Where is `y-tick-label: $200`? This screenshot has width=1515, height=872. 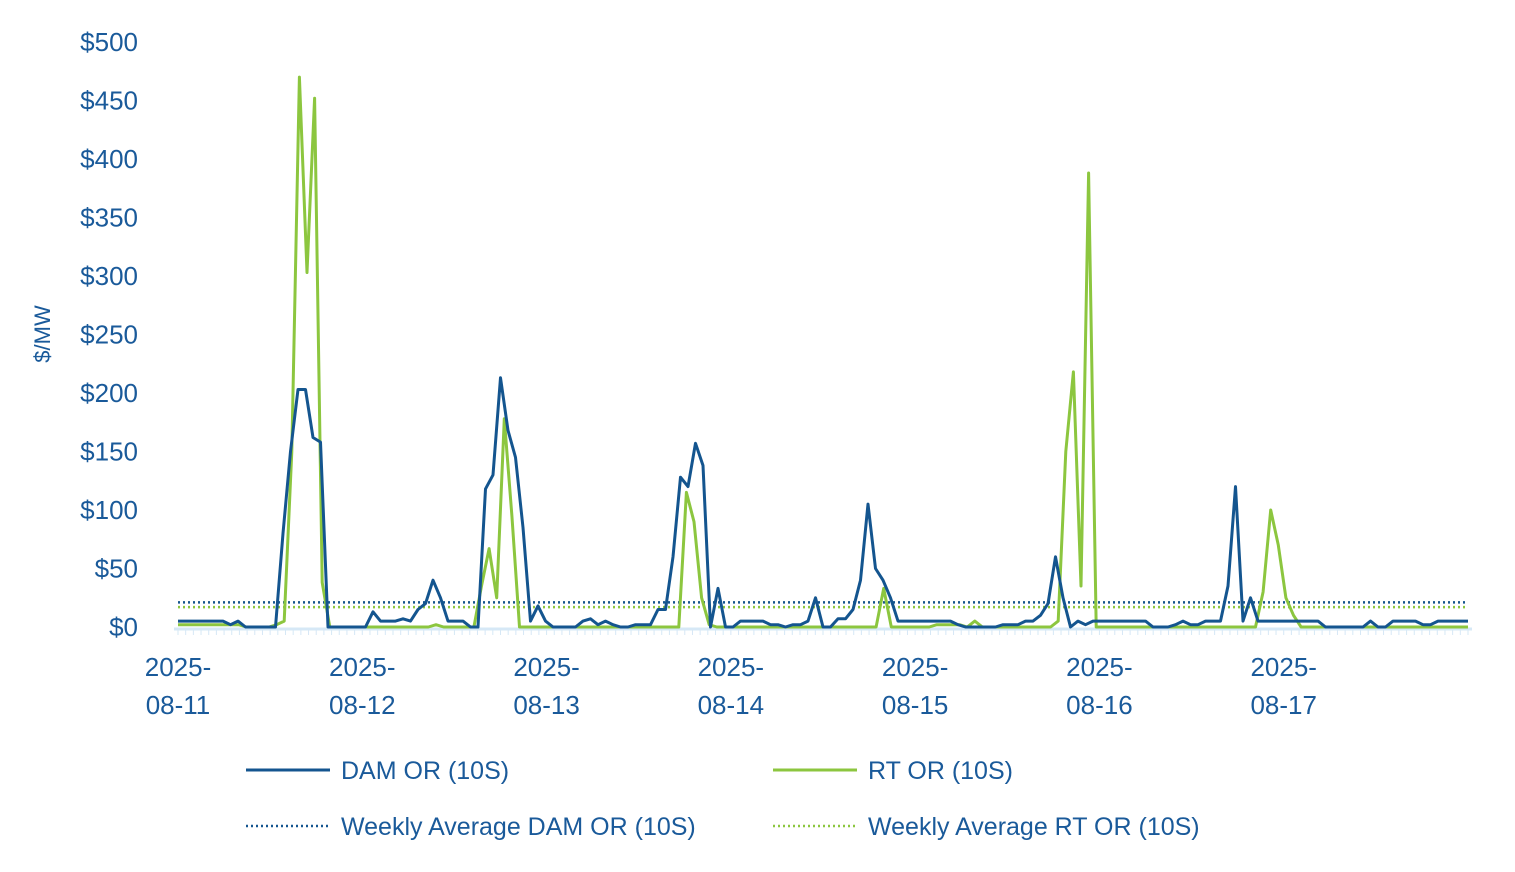 y-tick-label: $200 is located at coordinates (109, 393).